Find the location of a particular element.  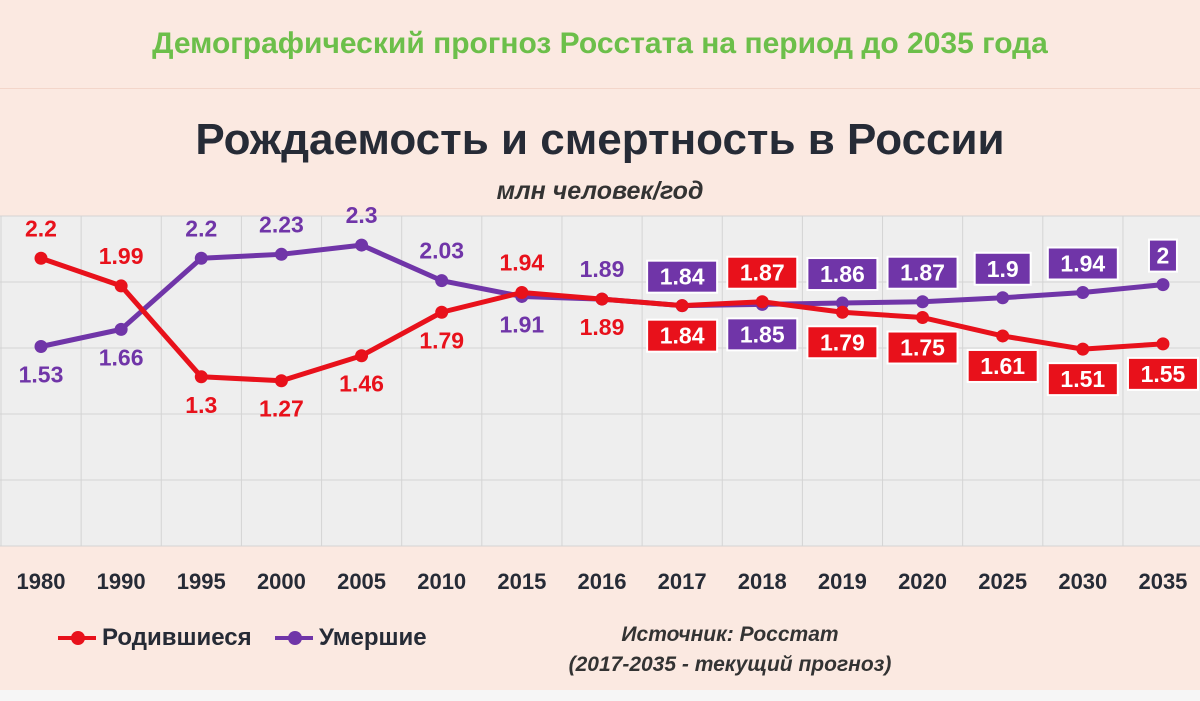

births-data-label: 1.27 is located at coordinates (281, 409).